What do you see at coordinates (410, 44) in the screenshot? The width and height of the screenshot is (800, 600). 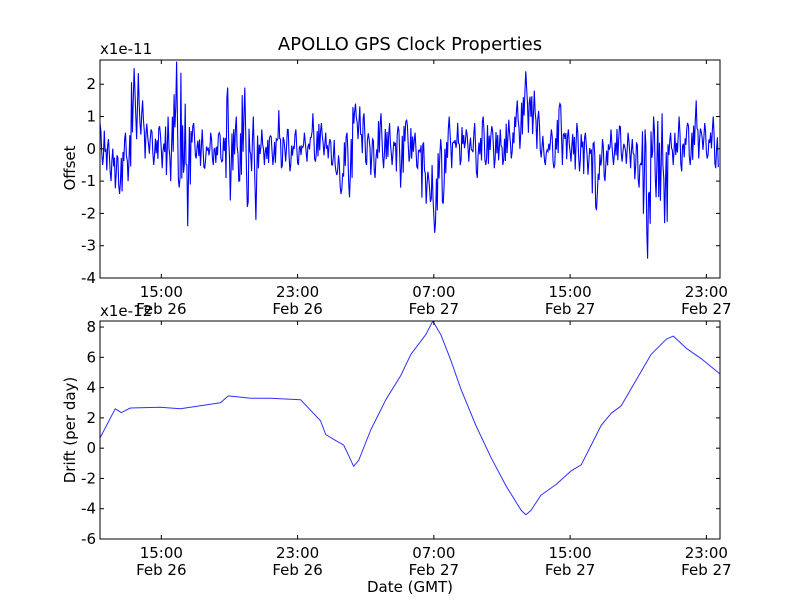 I see `chart-title: APOLLO GPS Clock Properties` at bounding box center [410, 44].